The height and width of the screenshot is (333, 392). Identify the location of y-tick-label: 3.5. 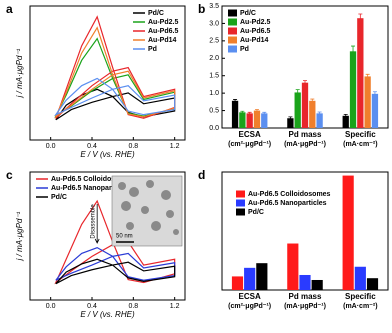
(214, 6).